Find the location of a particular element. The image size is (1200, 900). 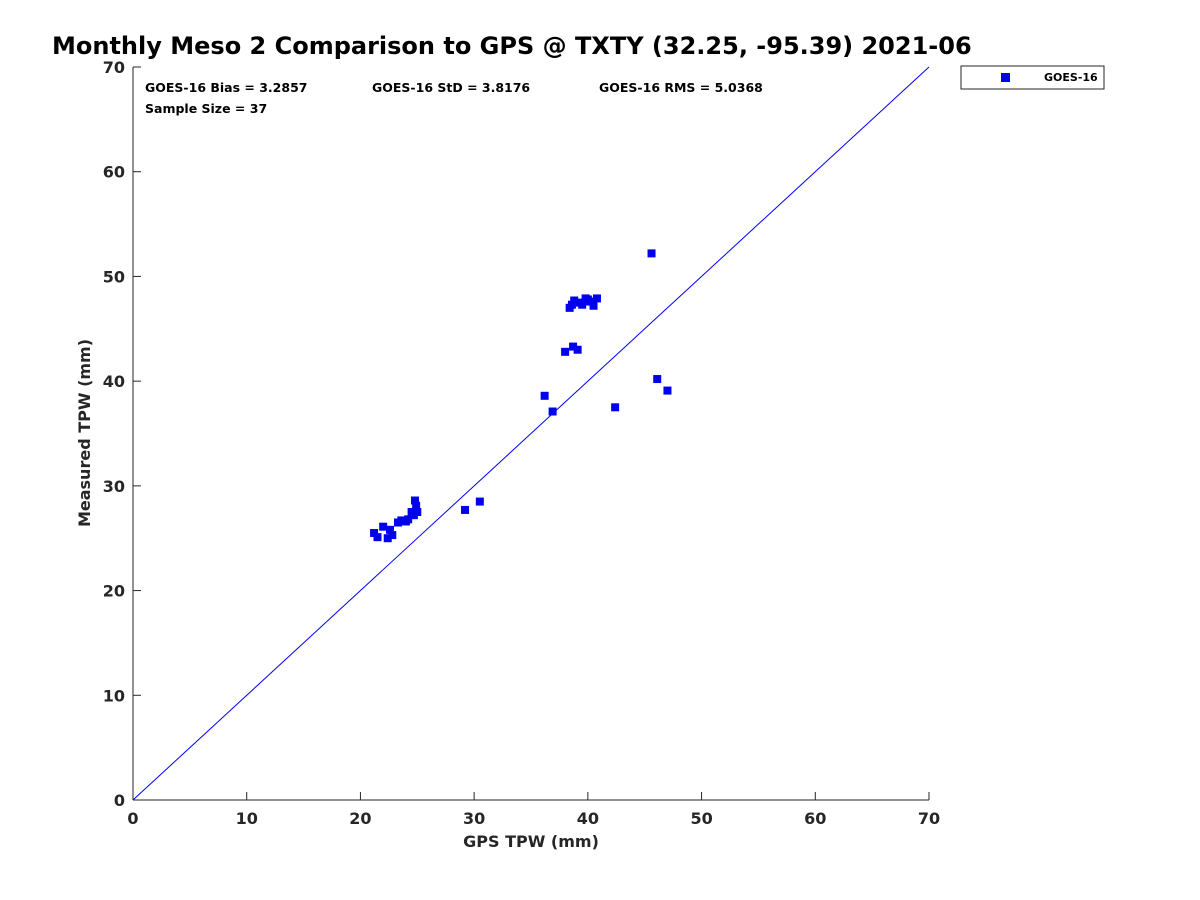

x-tick-label: 20 is located at coordinates (360, 818).